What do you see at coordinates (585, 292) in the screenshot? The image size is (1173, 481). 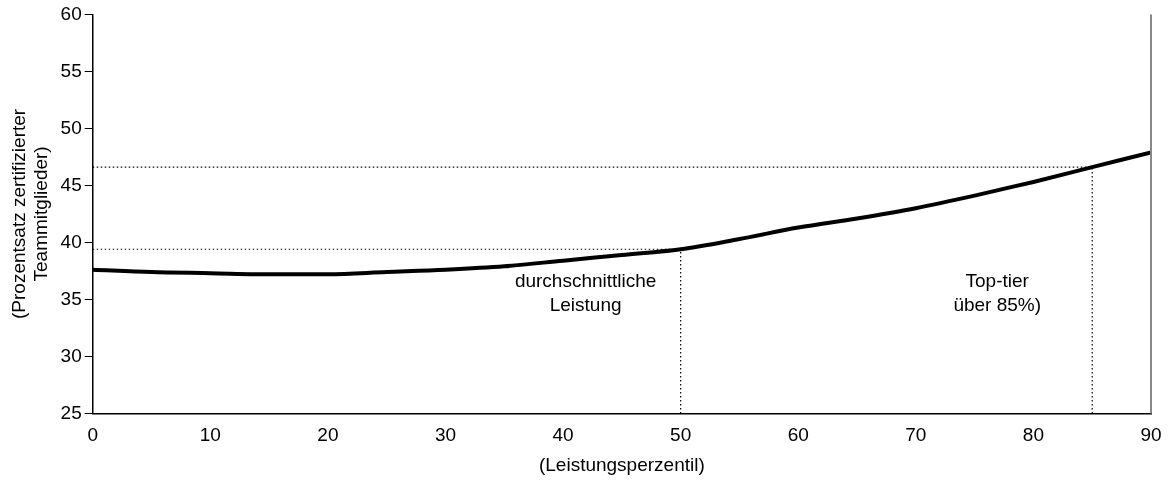 I see `annotation: durchschnittliche Leistung` at bounding box center [585, 292].